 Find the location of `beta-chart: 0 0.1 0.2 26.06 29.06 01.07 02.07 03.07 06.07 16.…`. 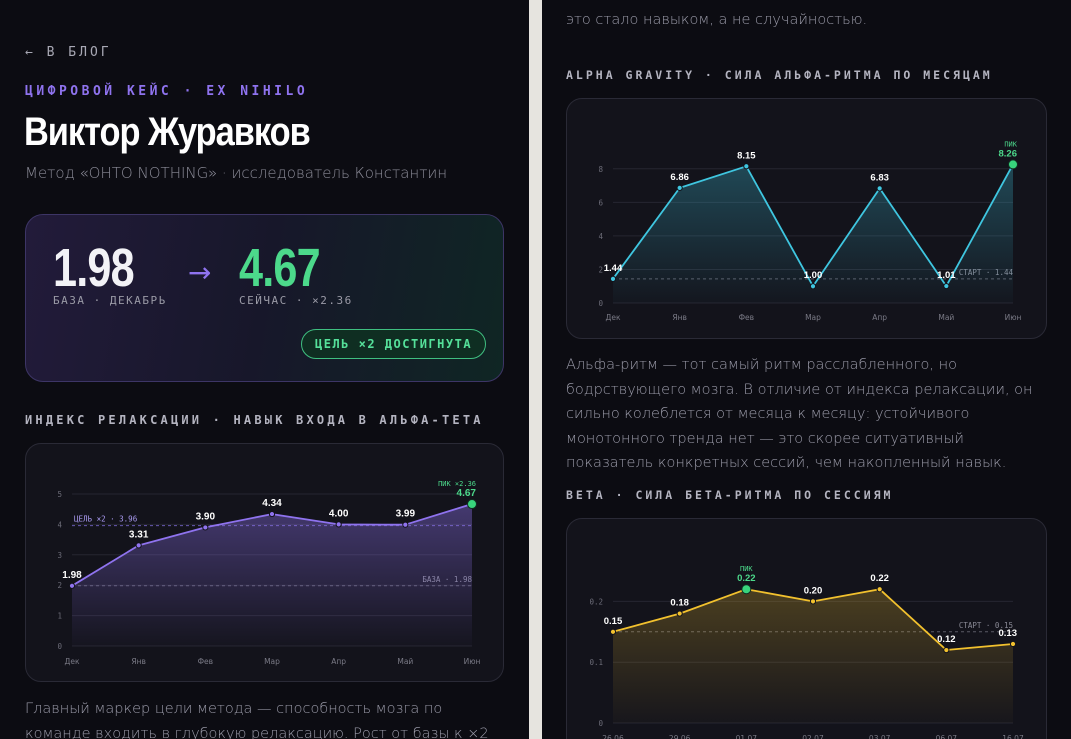

beta-chart: 0 0.1 0.2 26.06 29.06 01.07 02.07 03.07 06.07 16.… is located at coordinates (806, 652).